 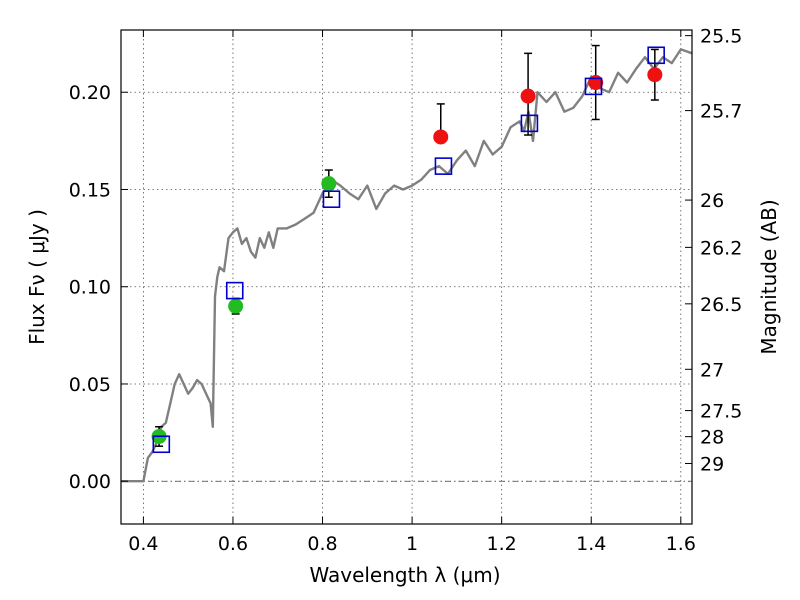 What do you see at coordinates (90, 93) in the screenshot?
I see `y-tick-label: 0.20` at bounding box center [90, 93].